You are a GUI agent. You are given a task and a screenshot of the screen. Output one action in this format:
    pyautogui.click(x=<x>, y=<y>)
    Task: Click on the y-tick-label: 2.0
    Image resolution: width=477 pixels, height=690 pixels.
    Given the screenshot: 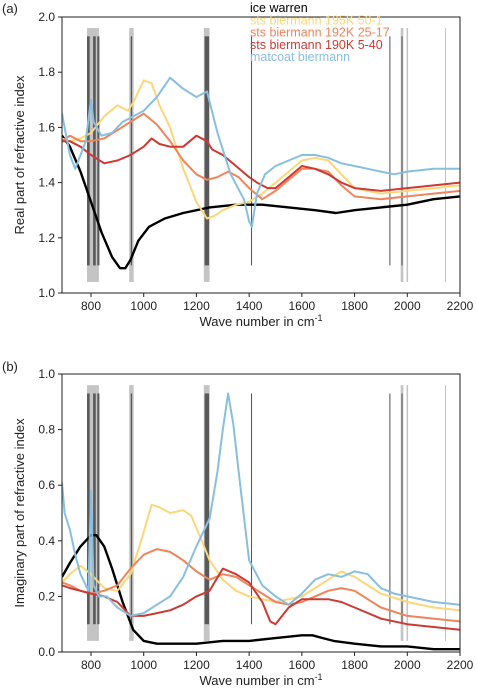 What is the action you would take?
    pyautogui.click(x=46, y=17)
    